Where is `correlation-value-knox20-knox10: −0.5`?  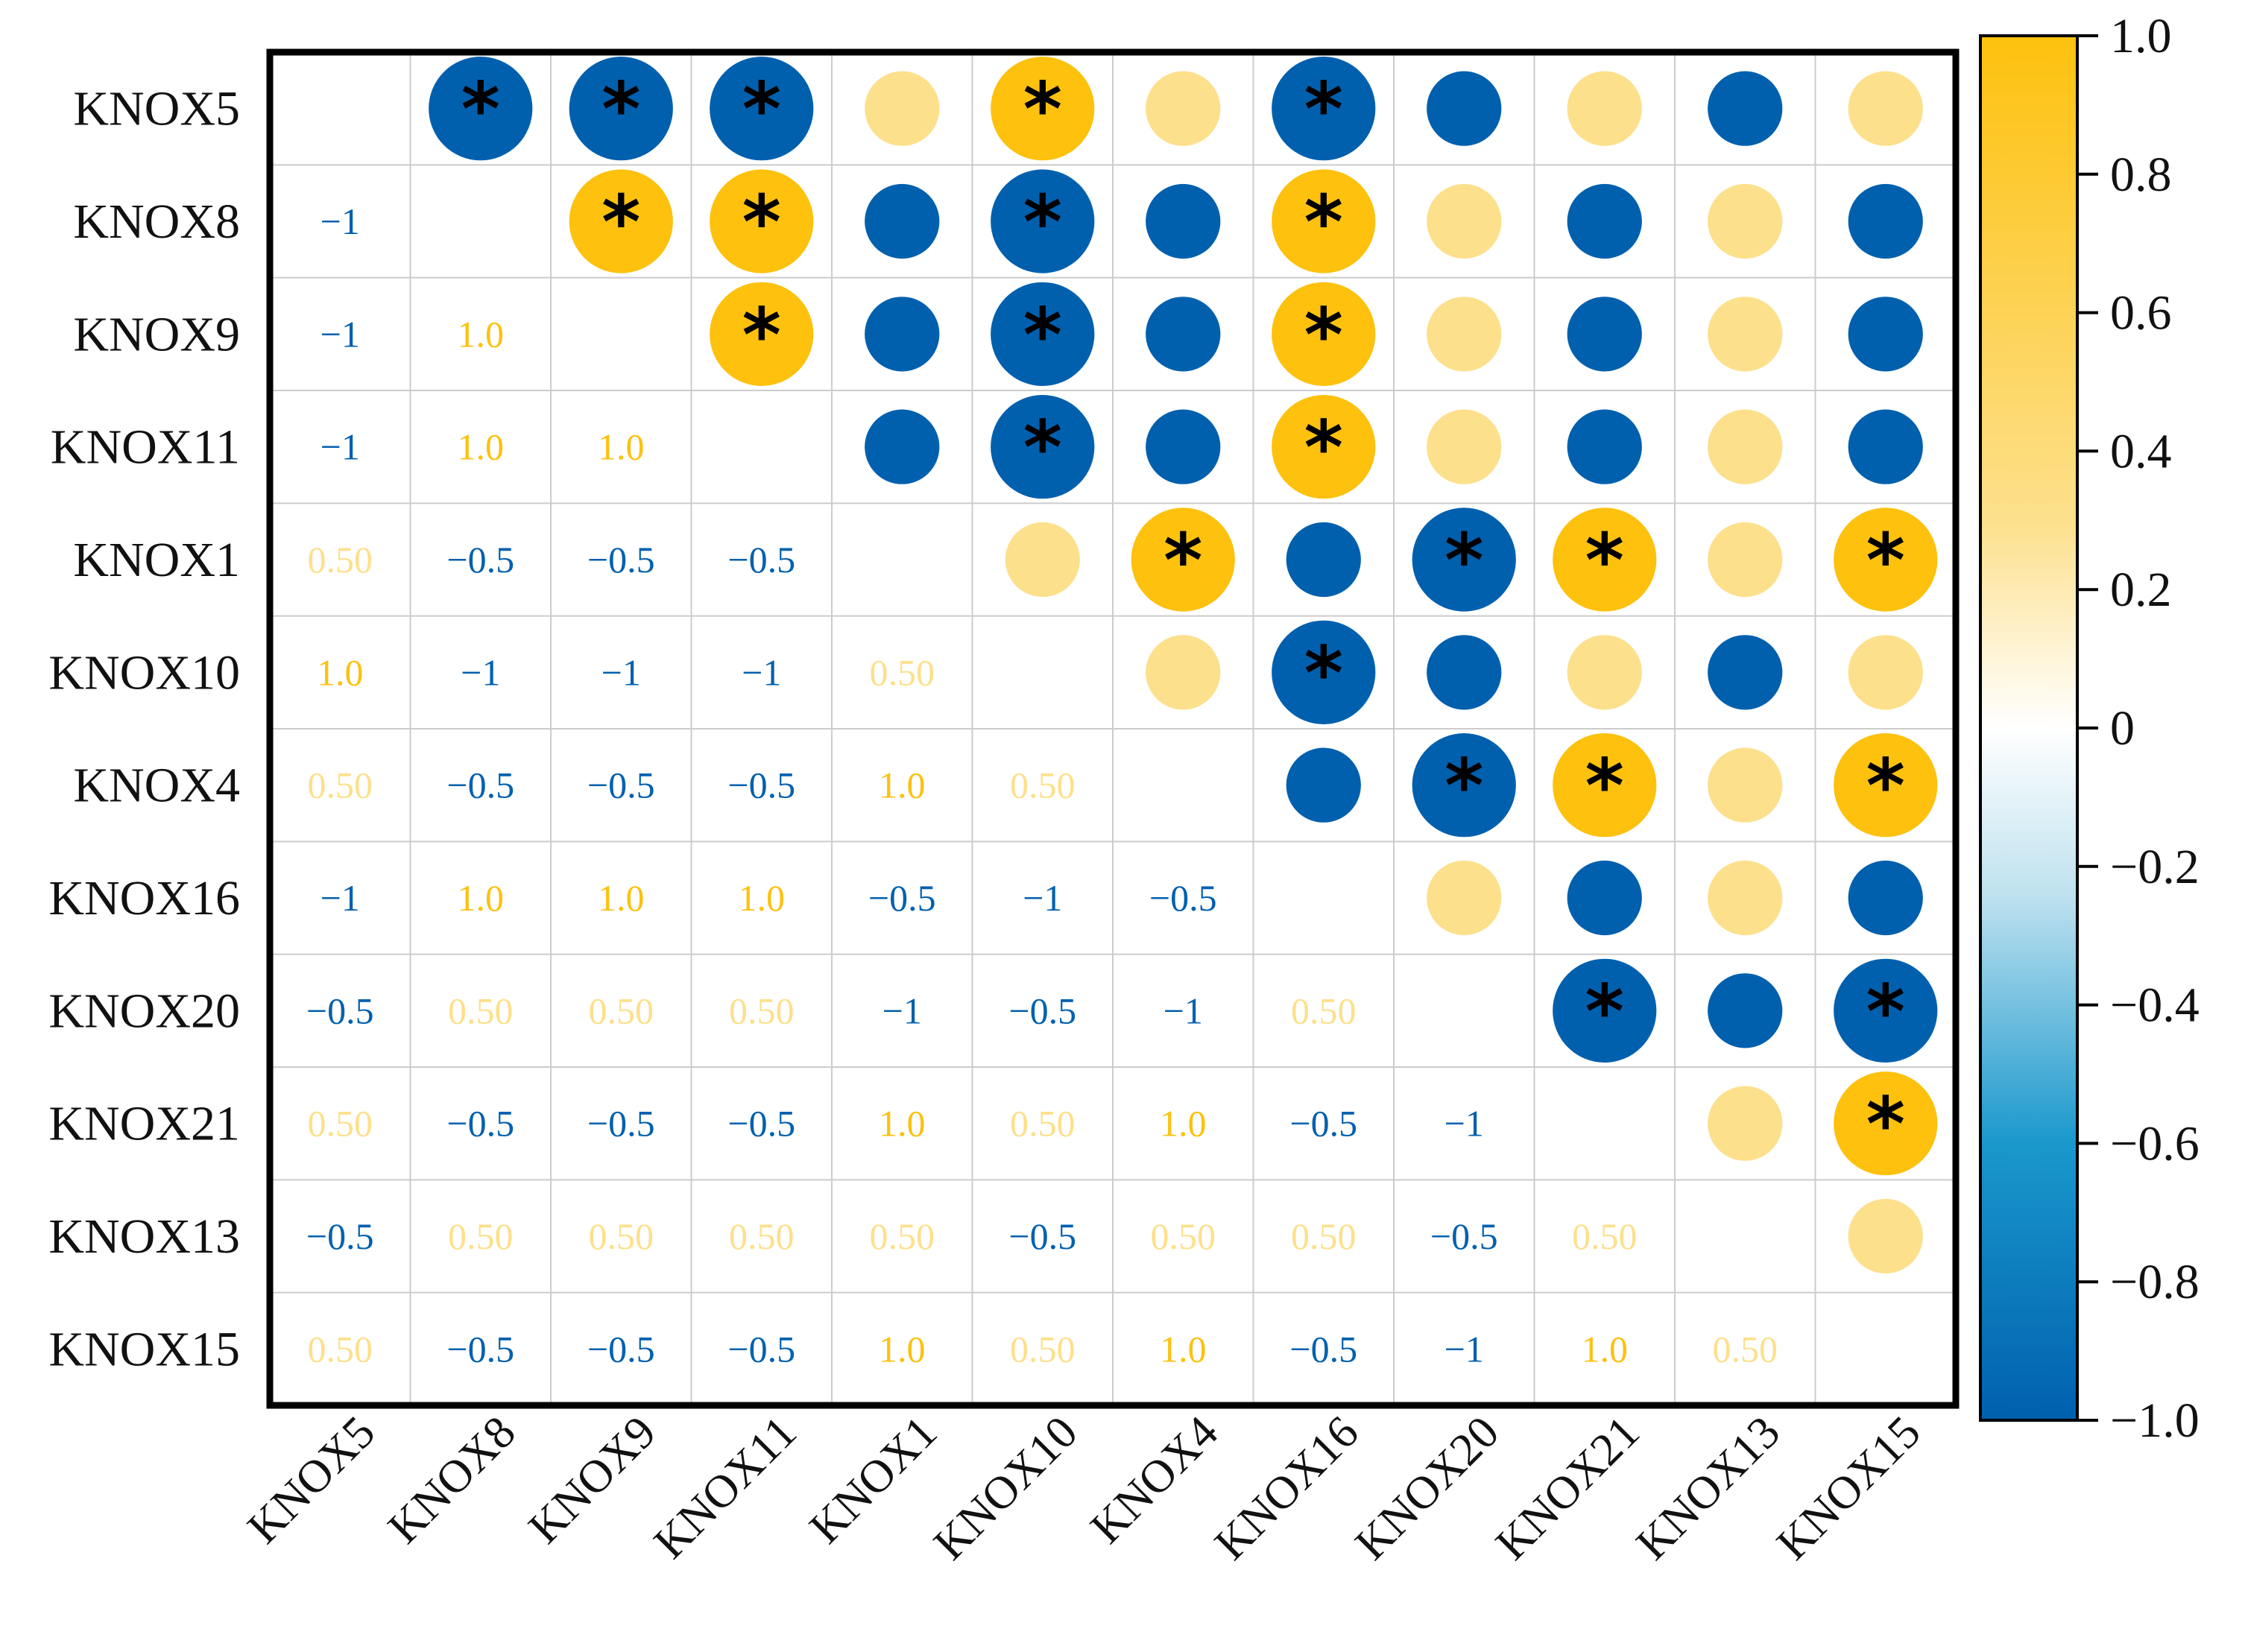
correlation-value-knox20-knox10: −0.5 is located at coordinates (1042, 1010).